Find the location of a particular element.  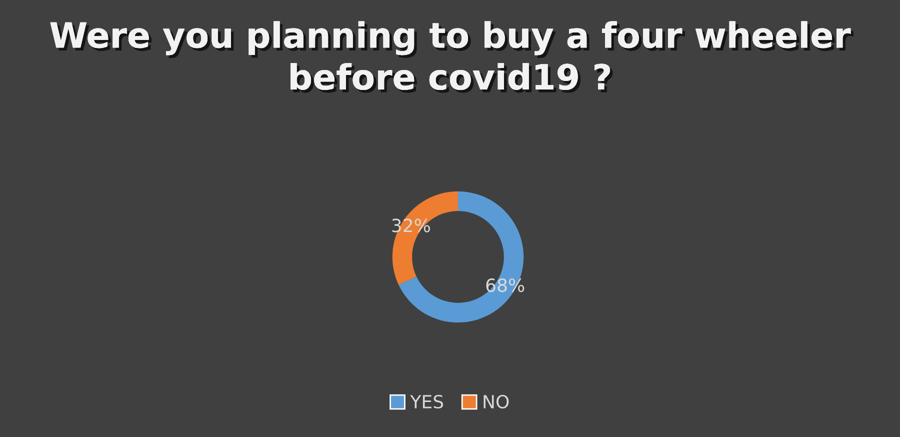

legend-label: NO is located at coordinates (496, 401).